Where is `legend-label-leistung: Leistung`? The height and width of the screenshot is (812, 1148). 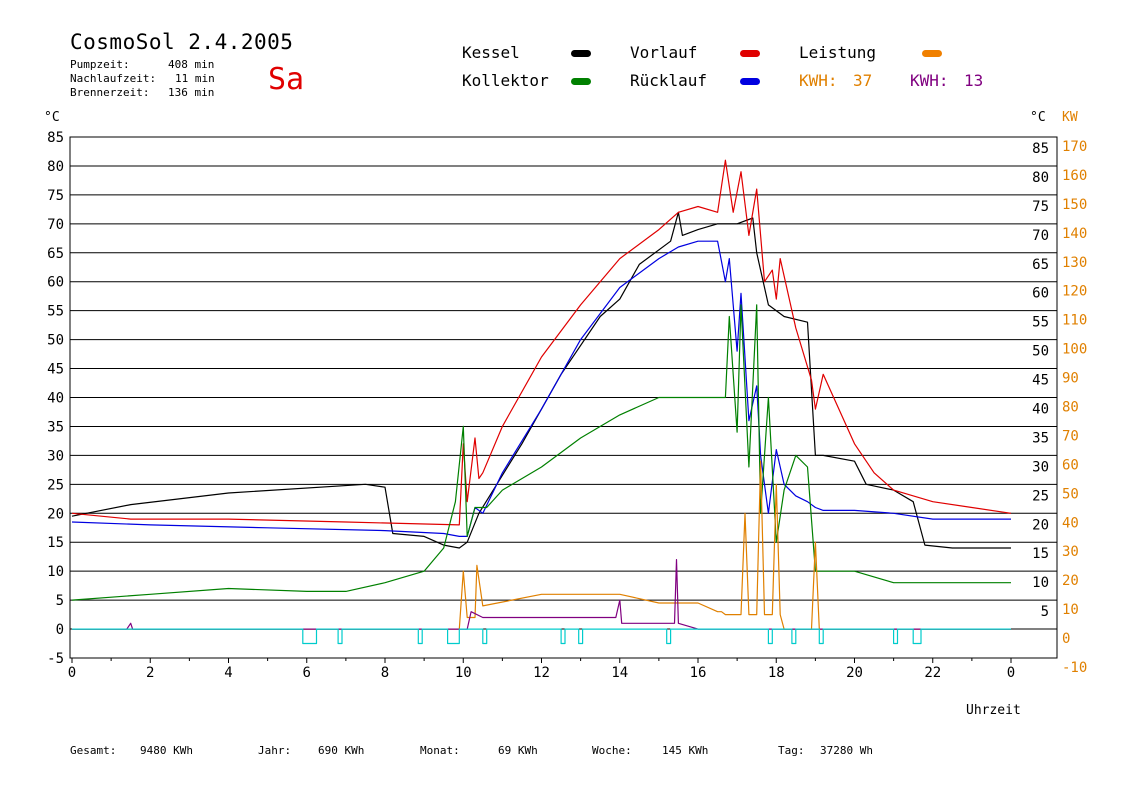 legend-label-leistung: Leistung is located at coordinates (838, 52).